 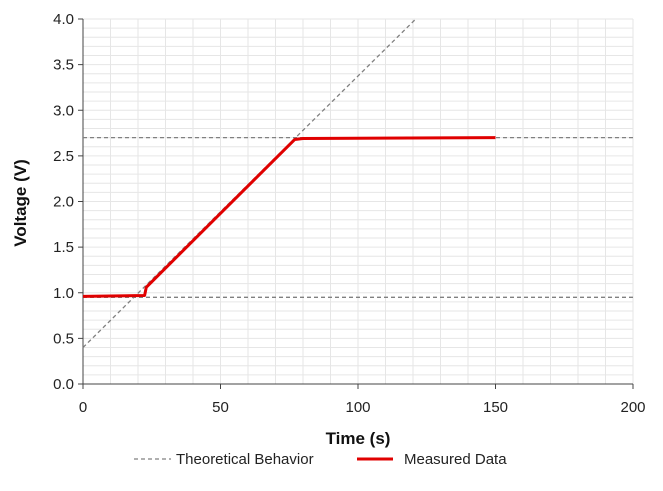 I want to click on x-tick-label: 200, so click(x=632, y=407).